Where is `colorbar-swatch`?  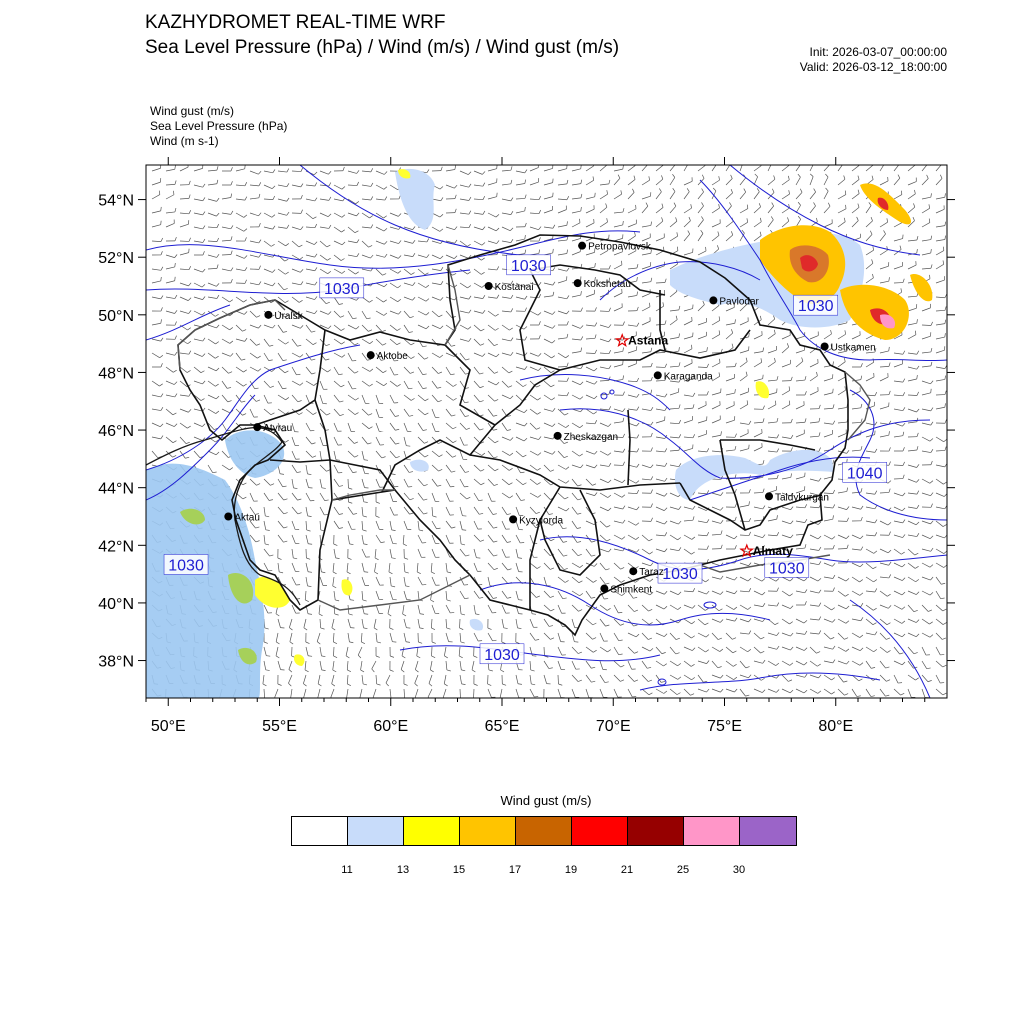 colorbar-swatch is located at coordinates (768, 831).